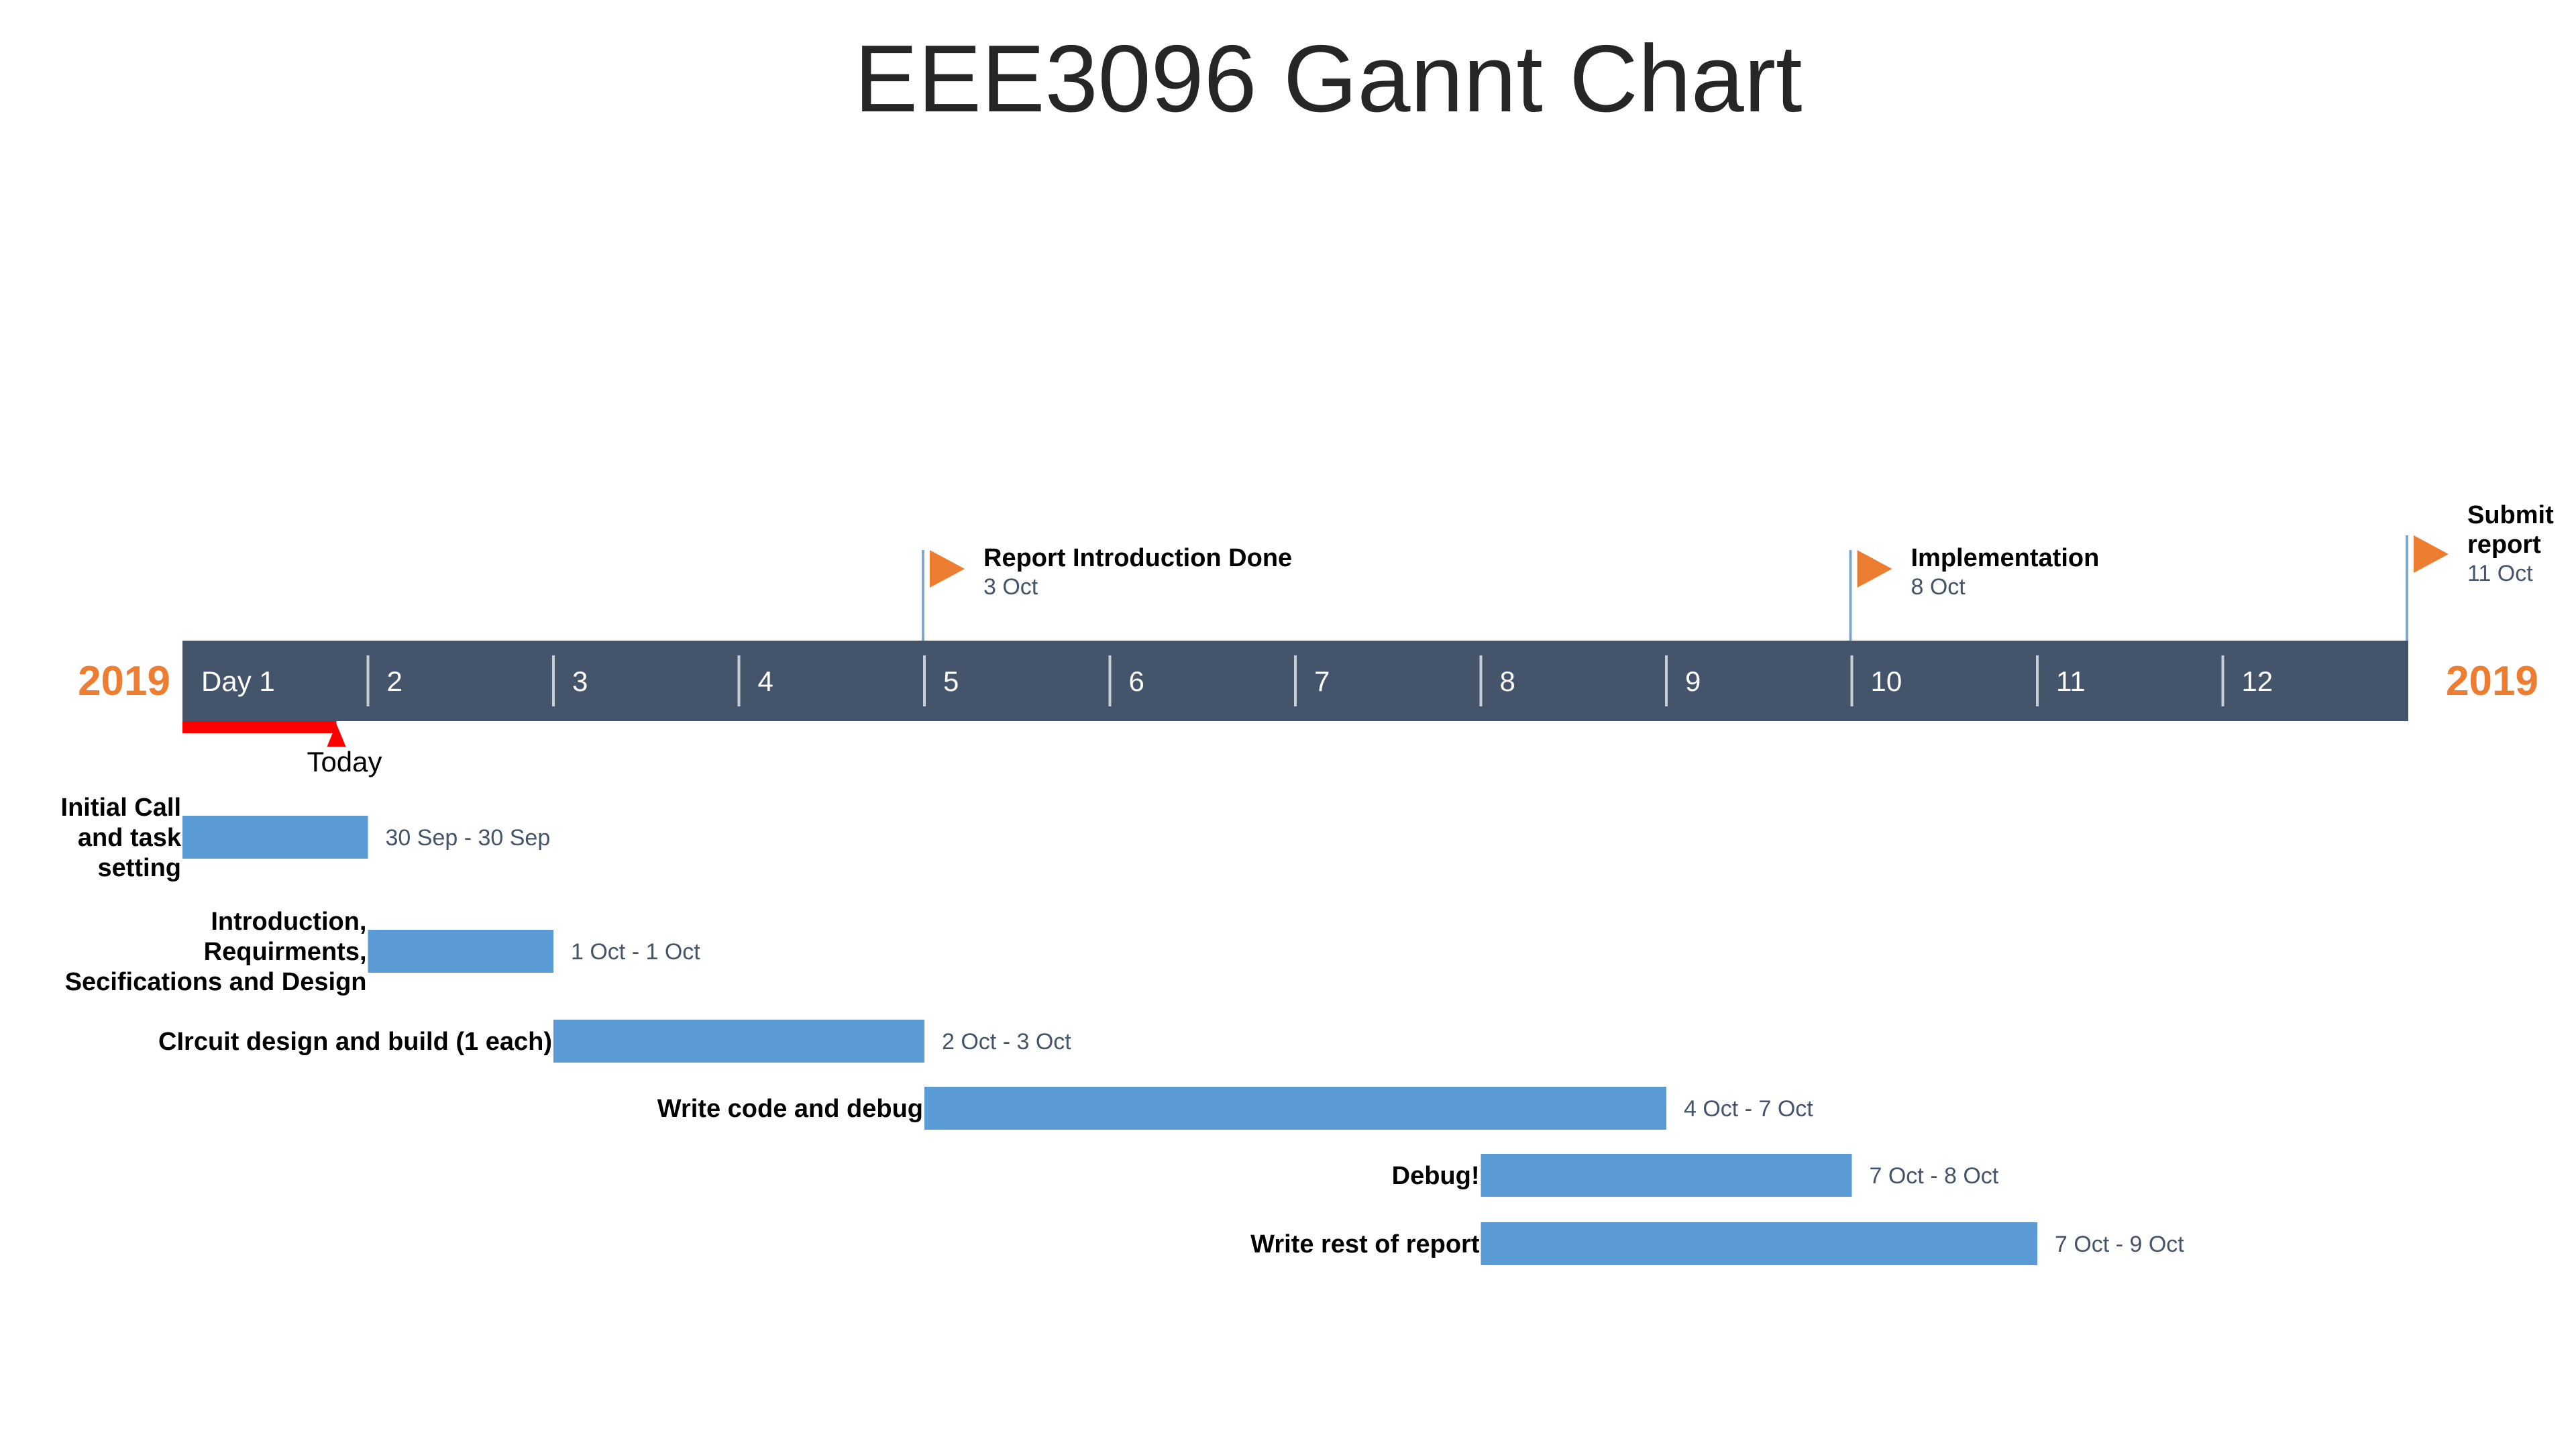  Describe the element at coordinates (468, 838) in the screenshot. I see `task-date-range: 30 Sep - 30 Sep` at that location.